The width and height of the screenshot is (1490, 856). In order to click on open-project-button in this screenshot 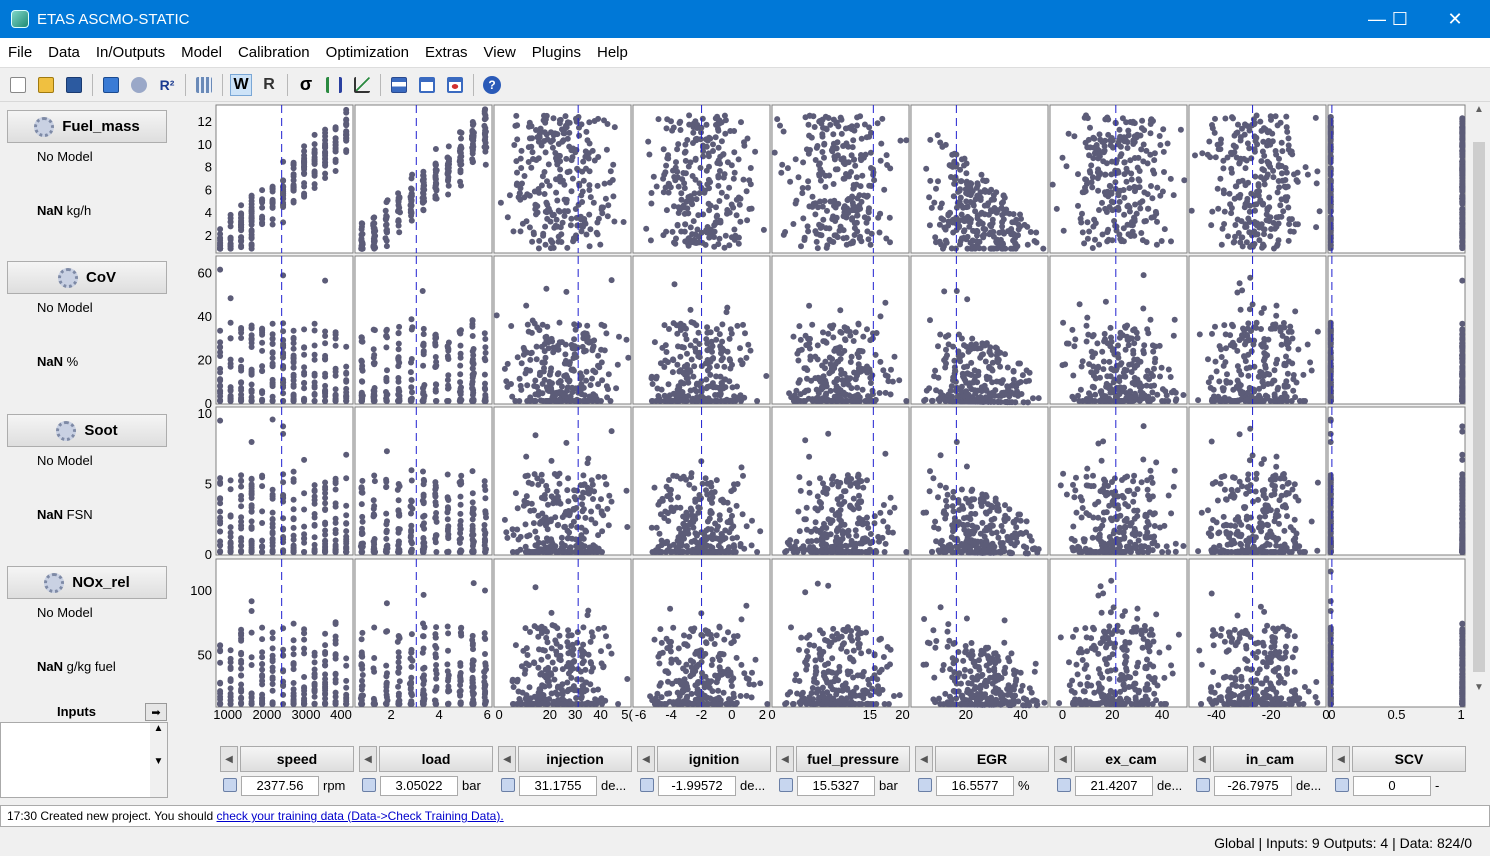, I will do `click(46, 85)`.